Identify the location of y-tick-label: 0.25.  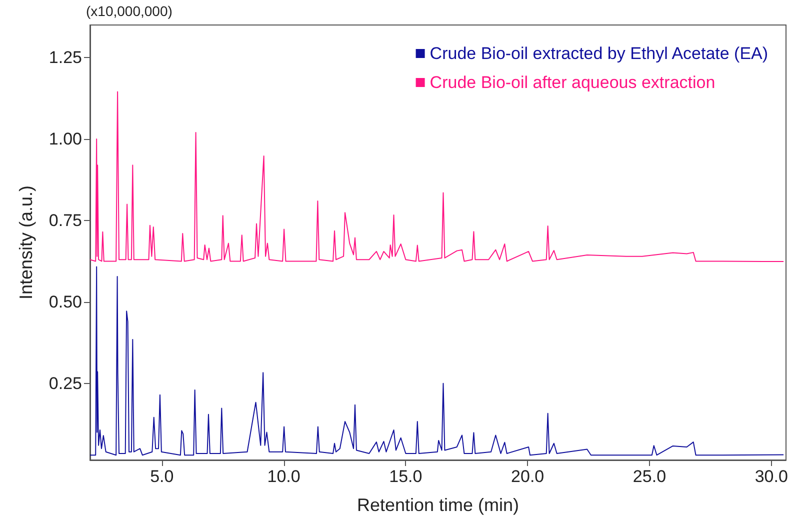
(65, 383).